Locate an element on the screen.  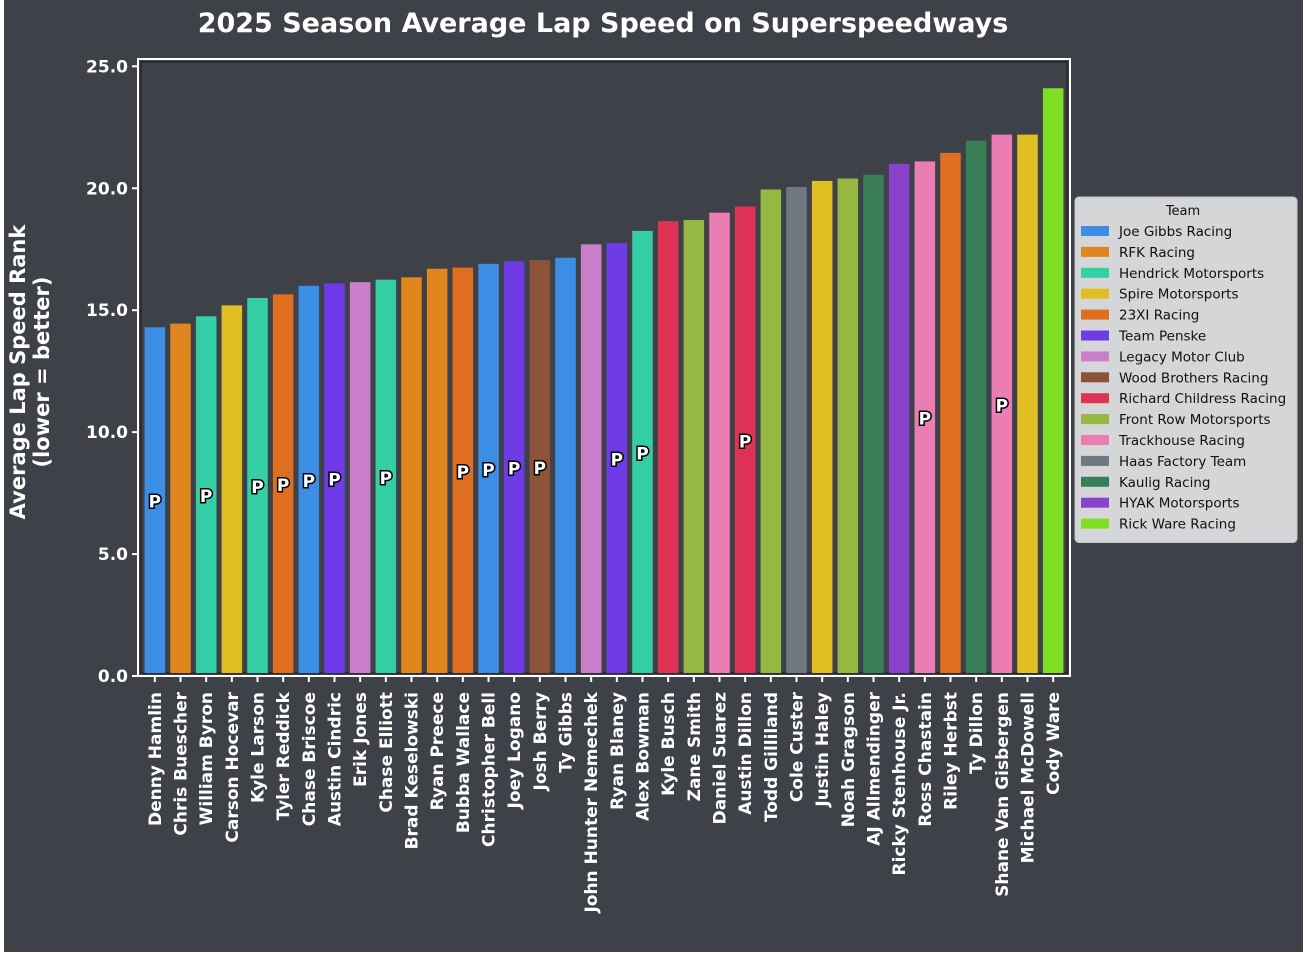
x-tick-label: Austin Dillon is located at coordinates (746, 753).